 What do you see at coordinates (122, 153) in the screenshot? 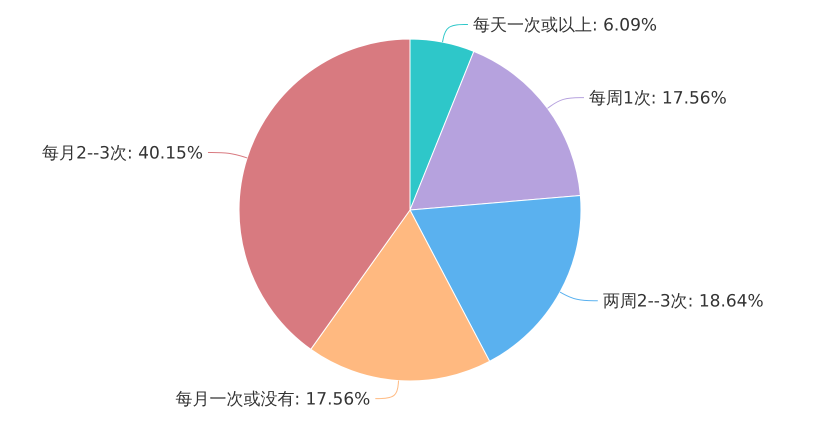
I see `slice-label: 每月2--3次: 40.15%` at bounding box center [122, 153].